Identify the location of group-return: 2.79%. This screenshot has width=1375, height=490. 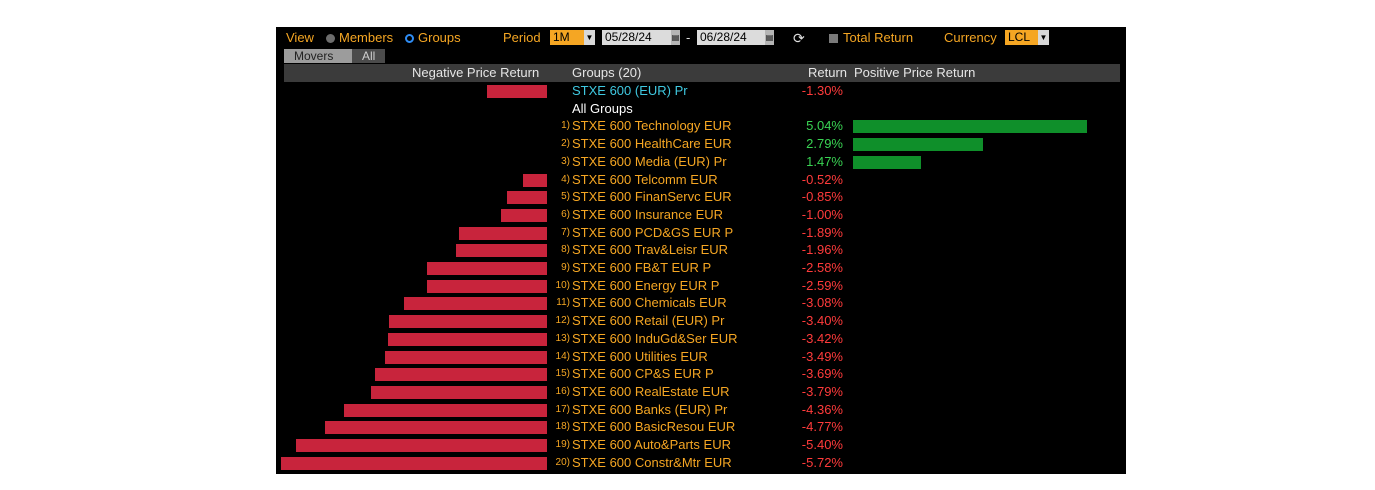
(824, 144).